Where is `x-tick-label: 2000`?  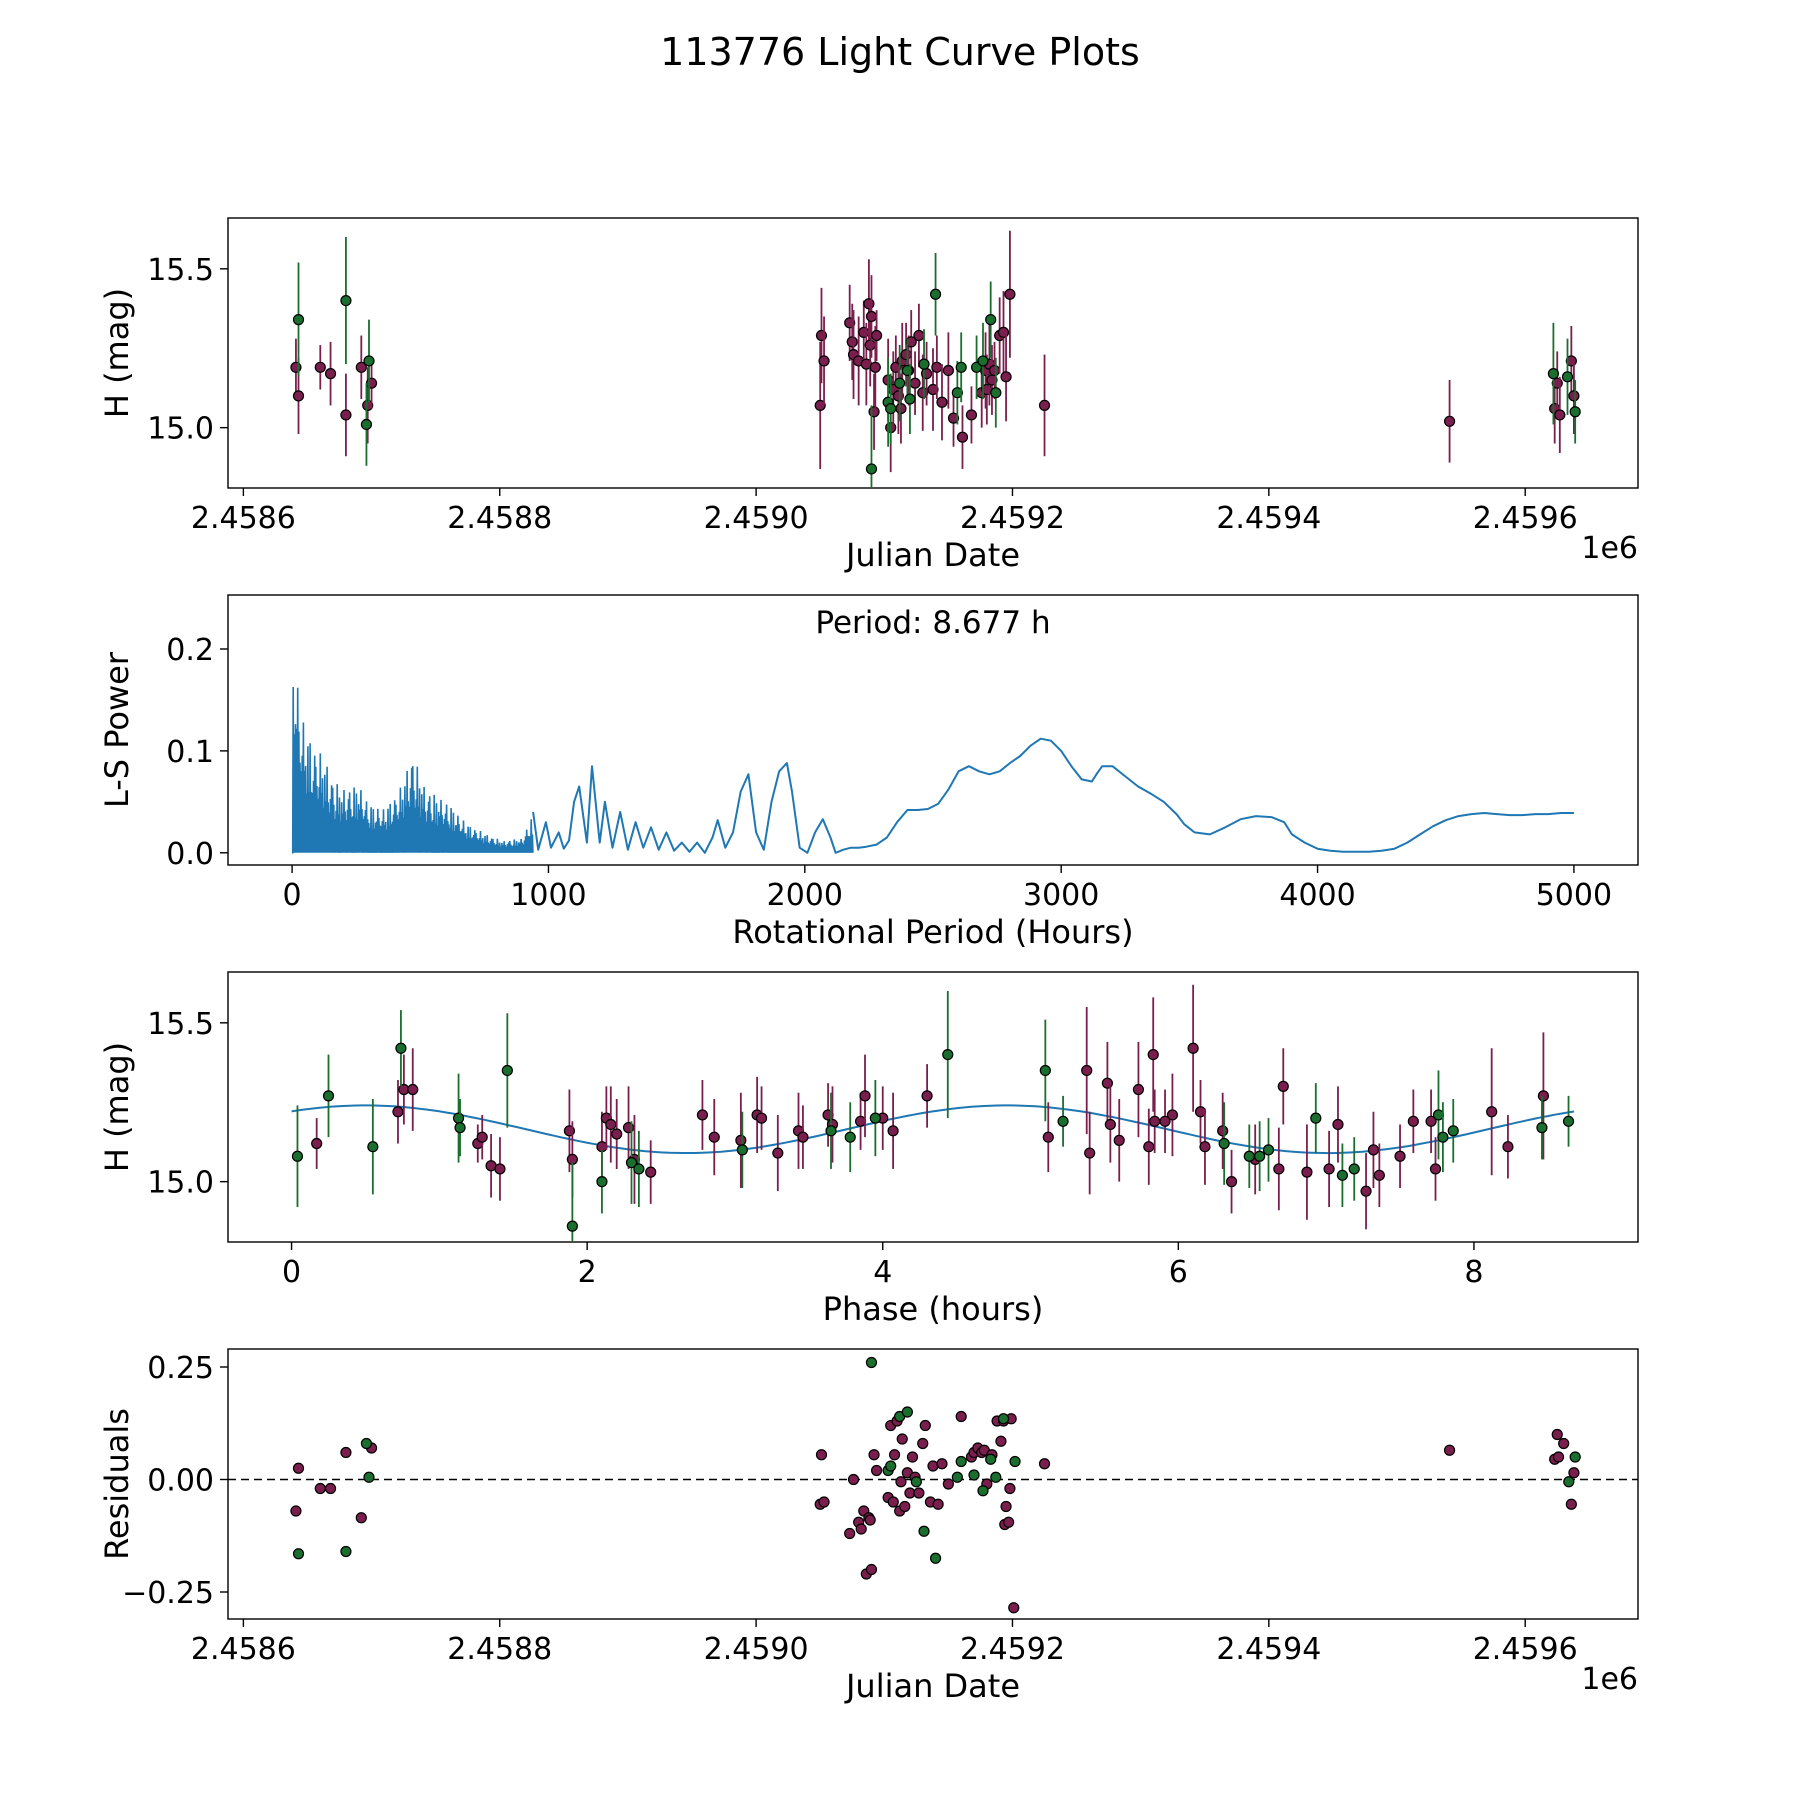
x-tick-label: 2000 is located at coordinates (805, 895).